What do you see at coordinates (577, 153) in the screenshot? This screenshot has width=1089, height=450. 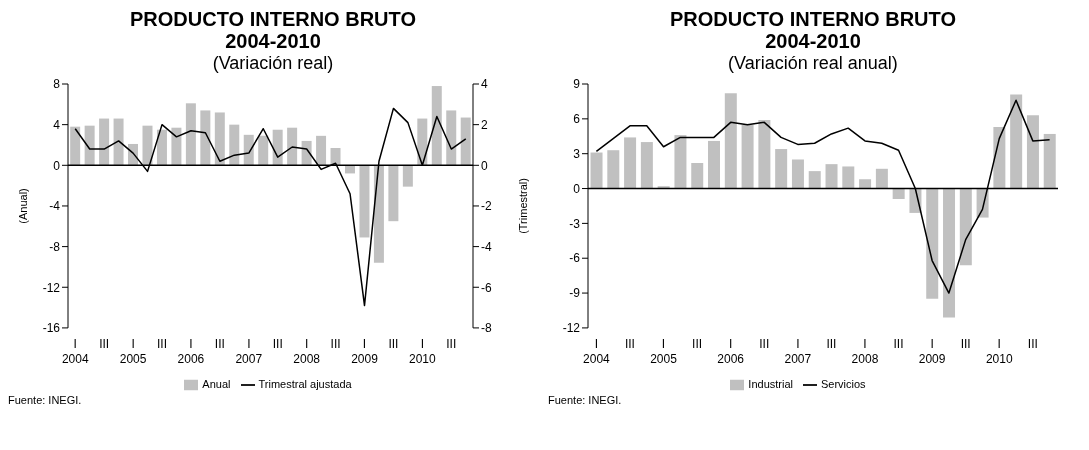 I see `y-tick-label: 3` at bounding box center [577, 153].